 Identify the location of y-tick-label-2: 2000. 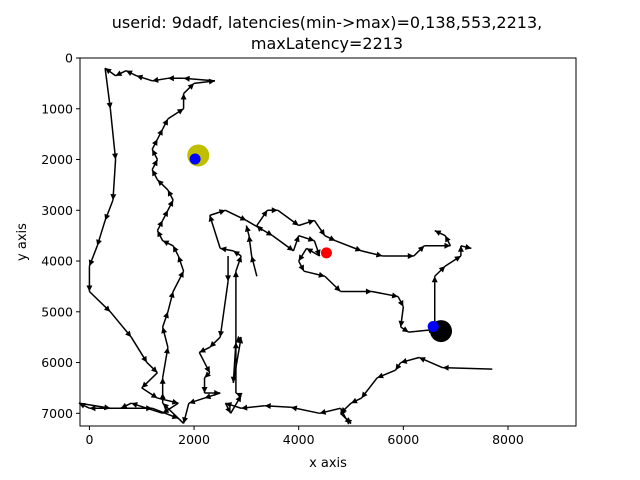
(57, 159).